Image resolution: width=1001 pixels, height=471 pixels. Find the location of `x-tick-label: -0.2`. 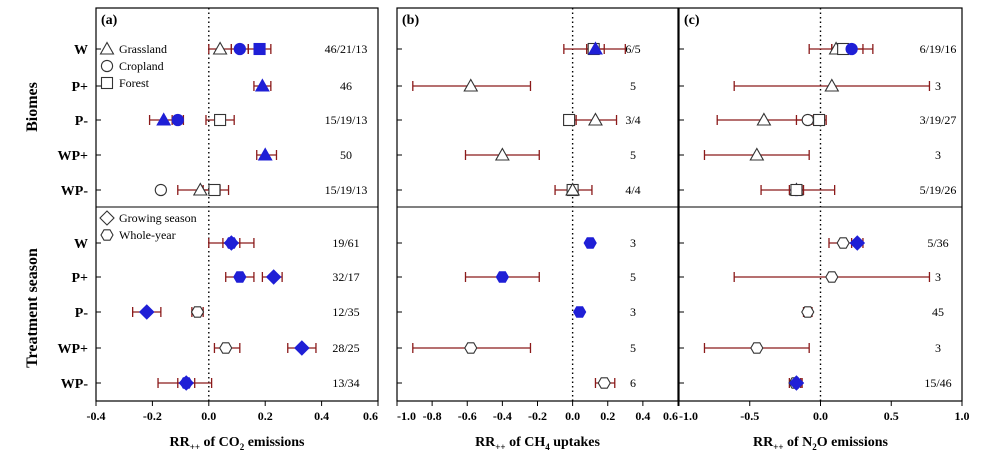

x-tick-label: -0.2 is located at coordinates (537, 416).